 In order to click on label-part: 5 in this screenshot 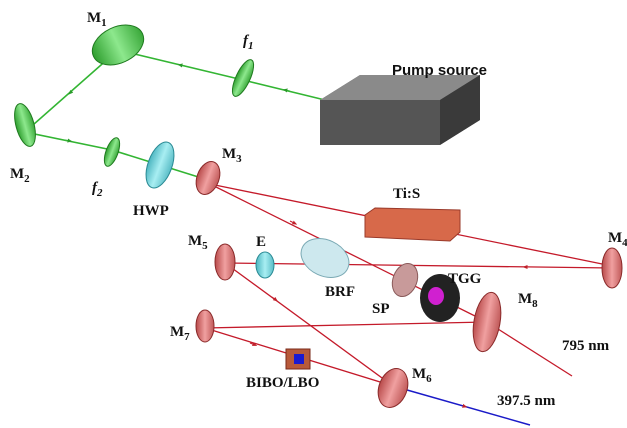, I will do `click(205, 246)`.